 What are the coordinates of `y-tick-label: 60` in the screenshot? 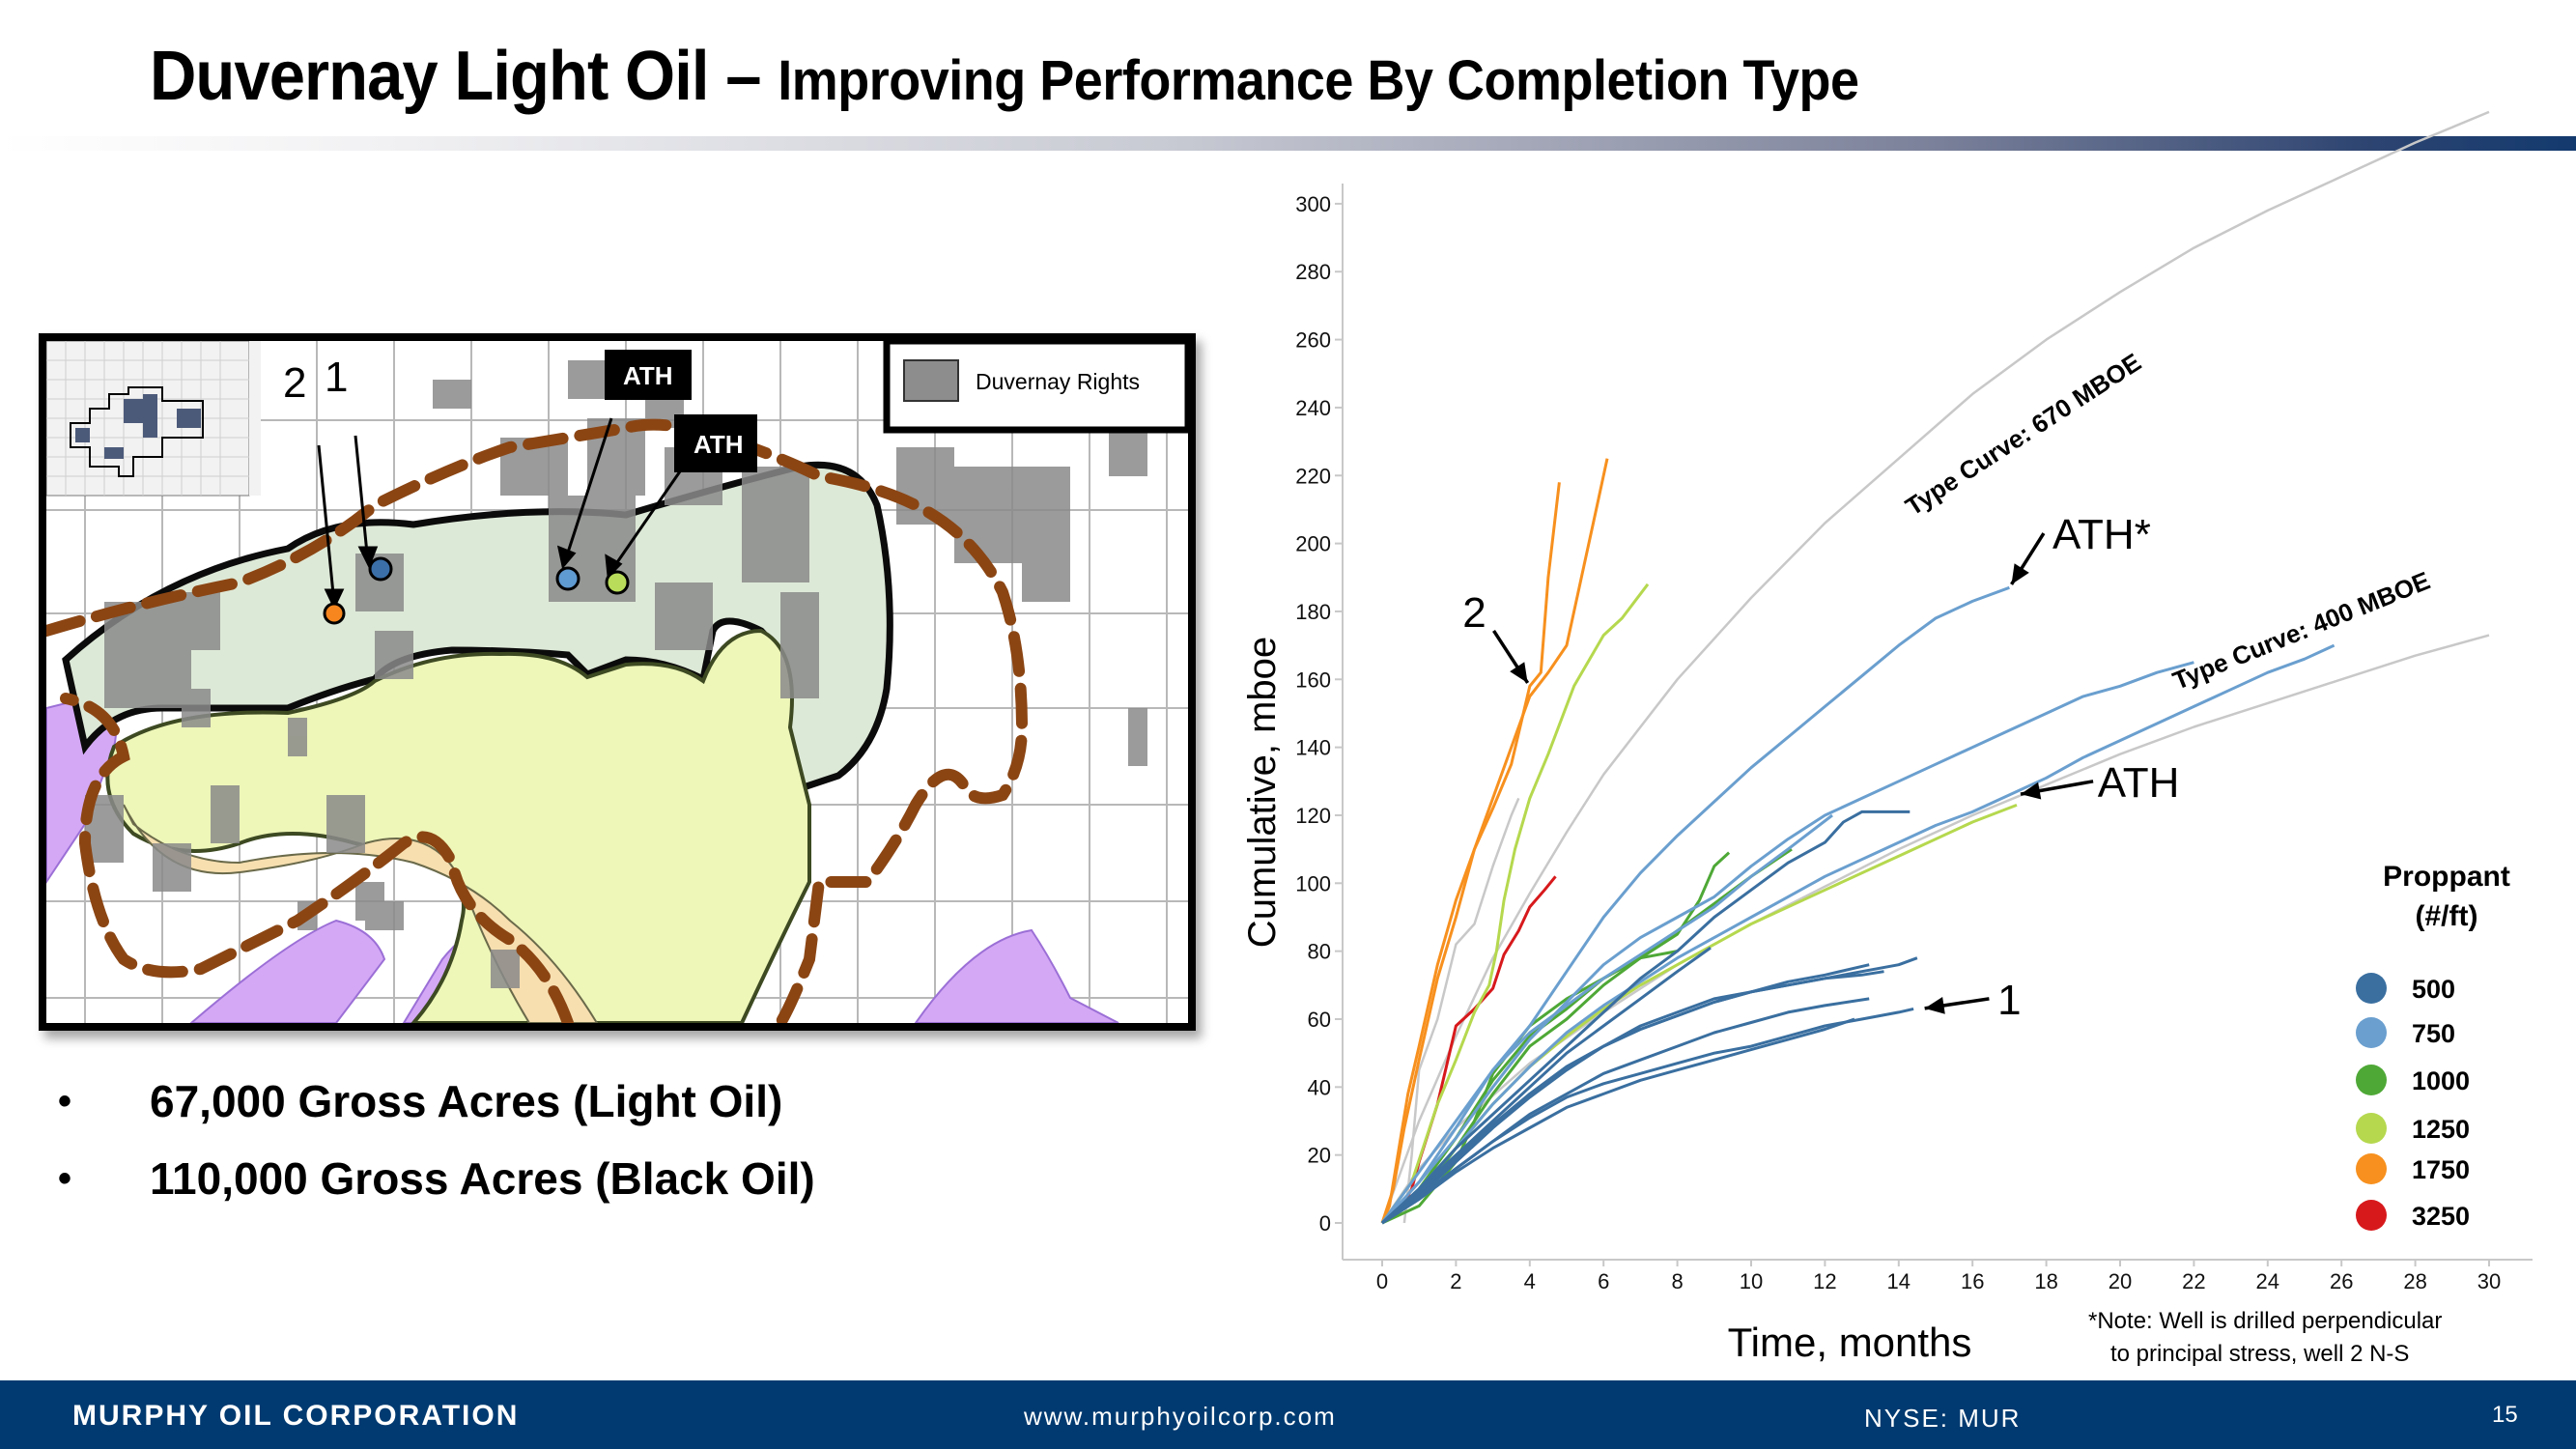 It's located at (1319, 1020).